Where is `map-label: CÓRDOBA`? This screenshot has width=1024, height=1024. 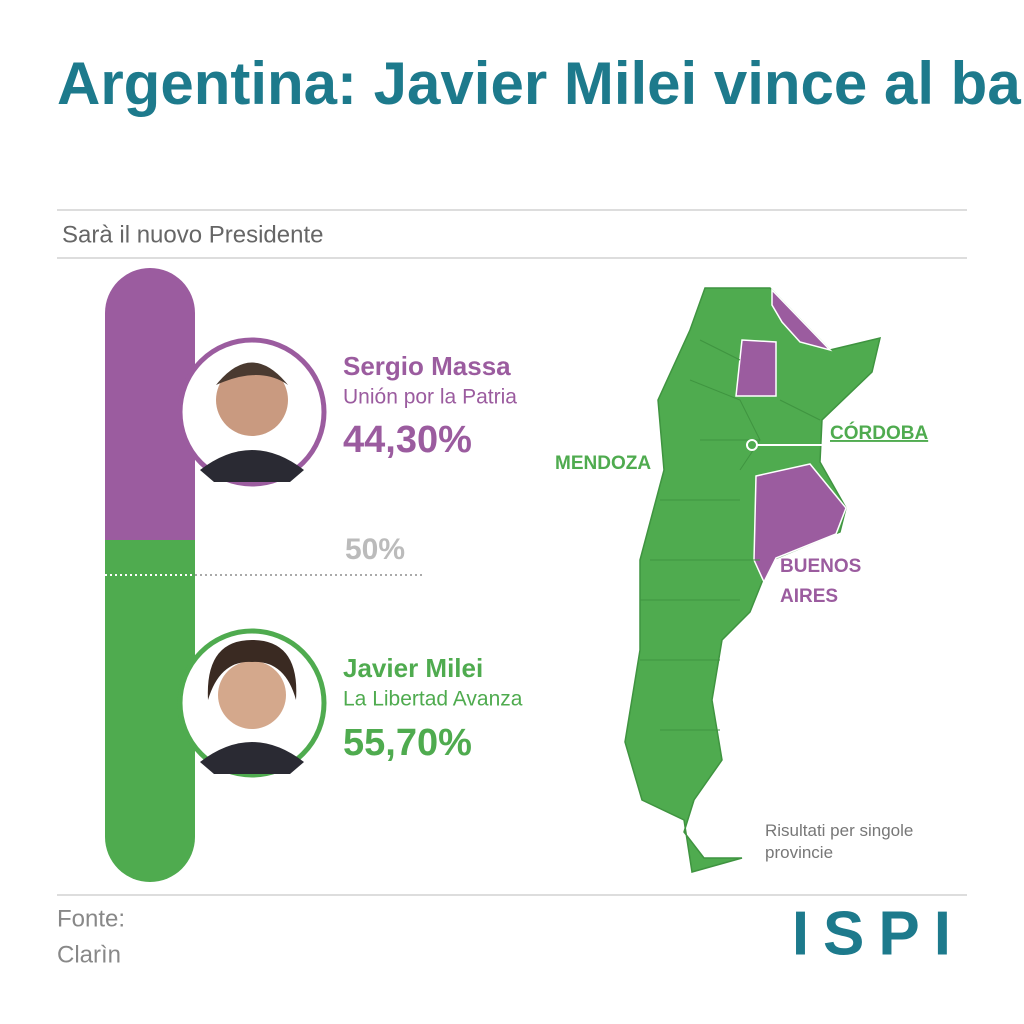
map-label: CÓRDOBA is located at coordinates (879, 433).